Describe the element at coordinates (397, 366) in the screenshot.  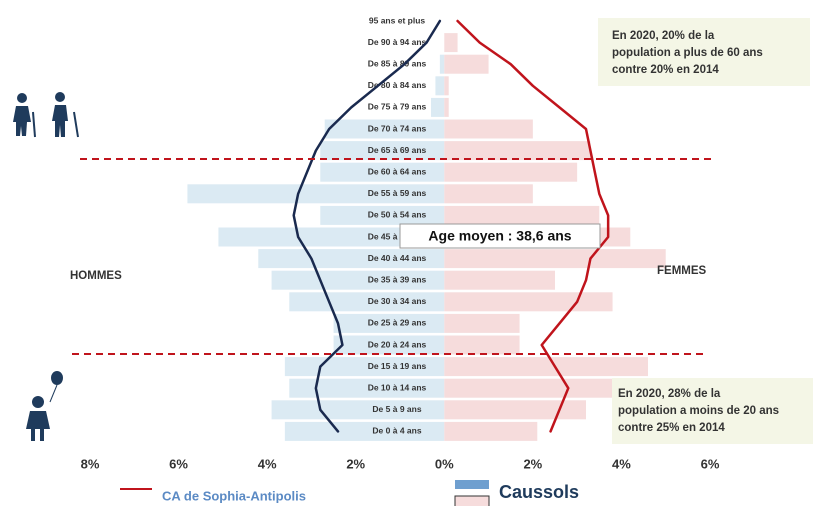
I see `category-label: De 15 à 19 ans` at that location.